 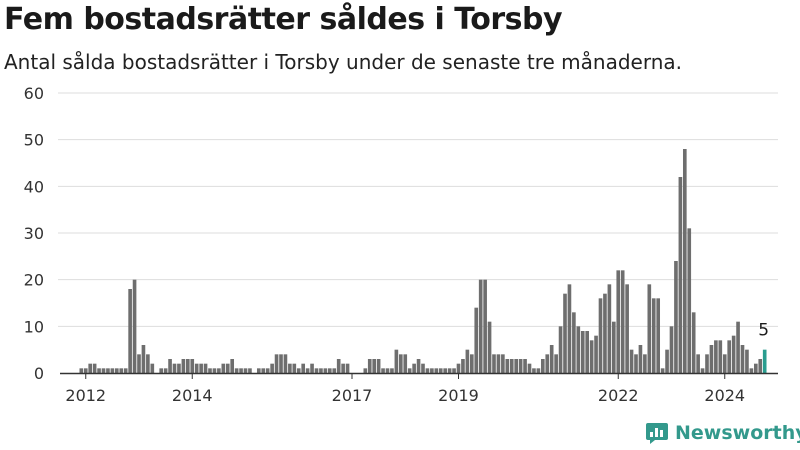 What do you see at coordinates (657, 433) in the screenshot?
I see `newsworthy-logo-icon` at bounding box center [657, 433].